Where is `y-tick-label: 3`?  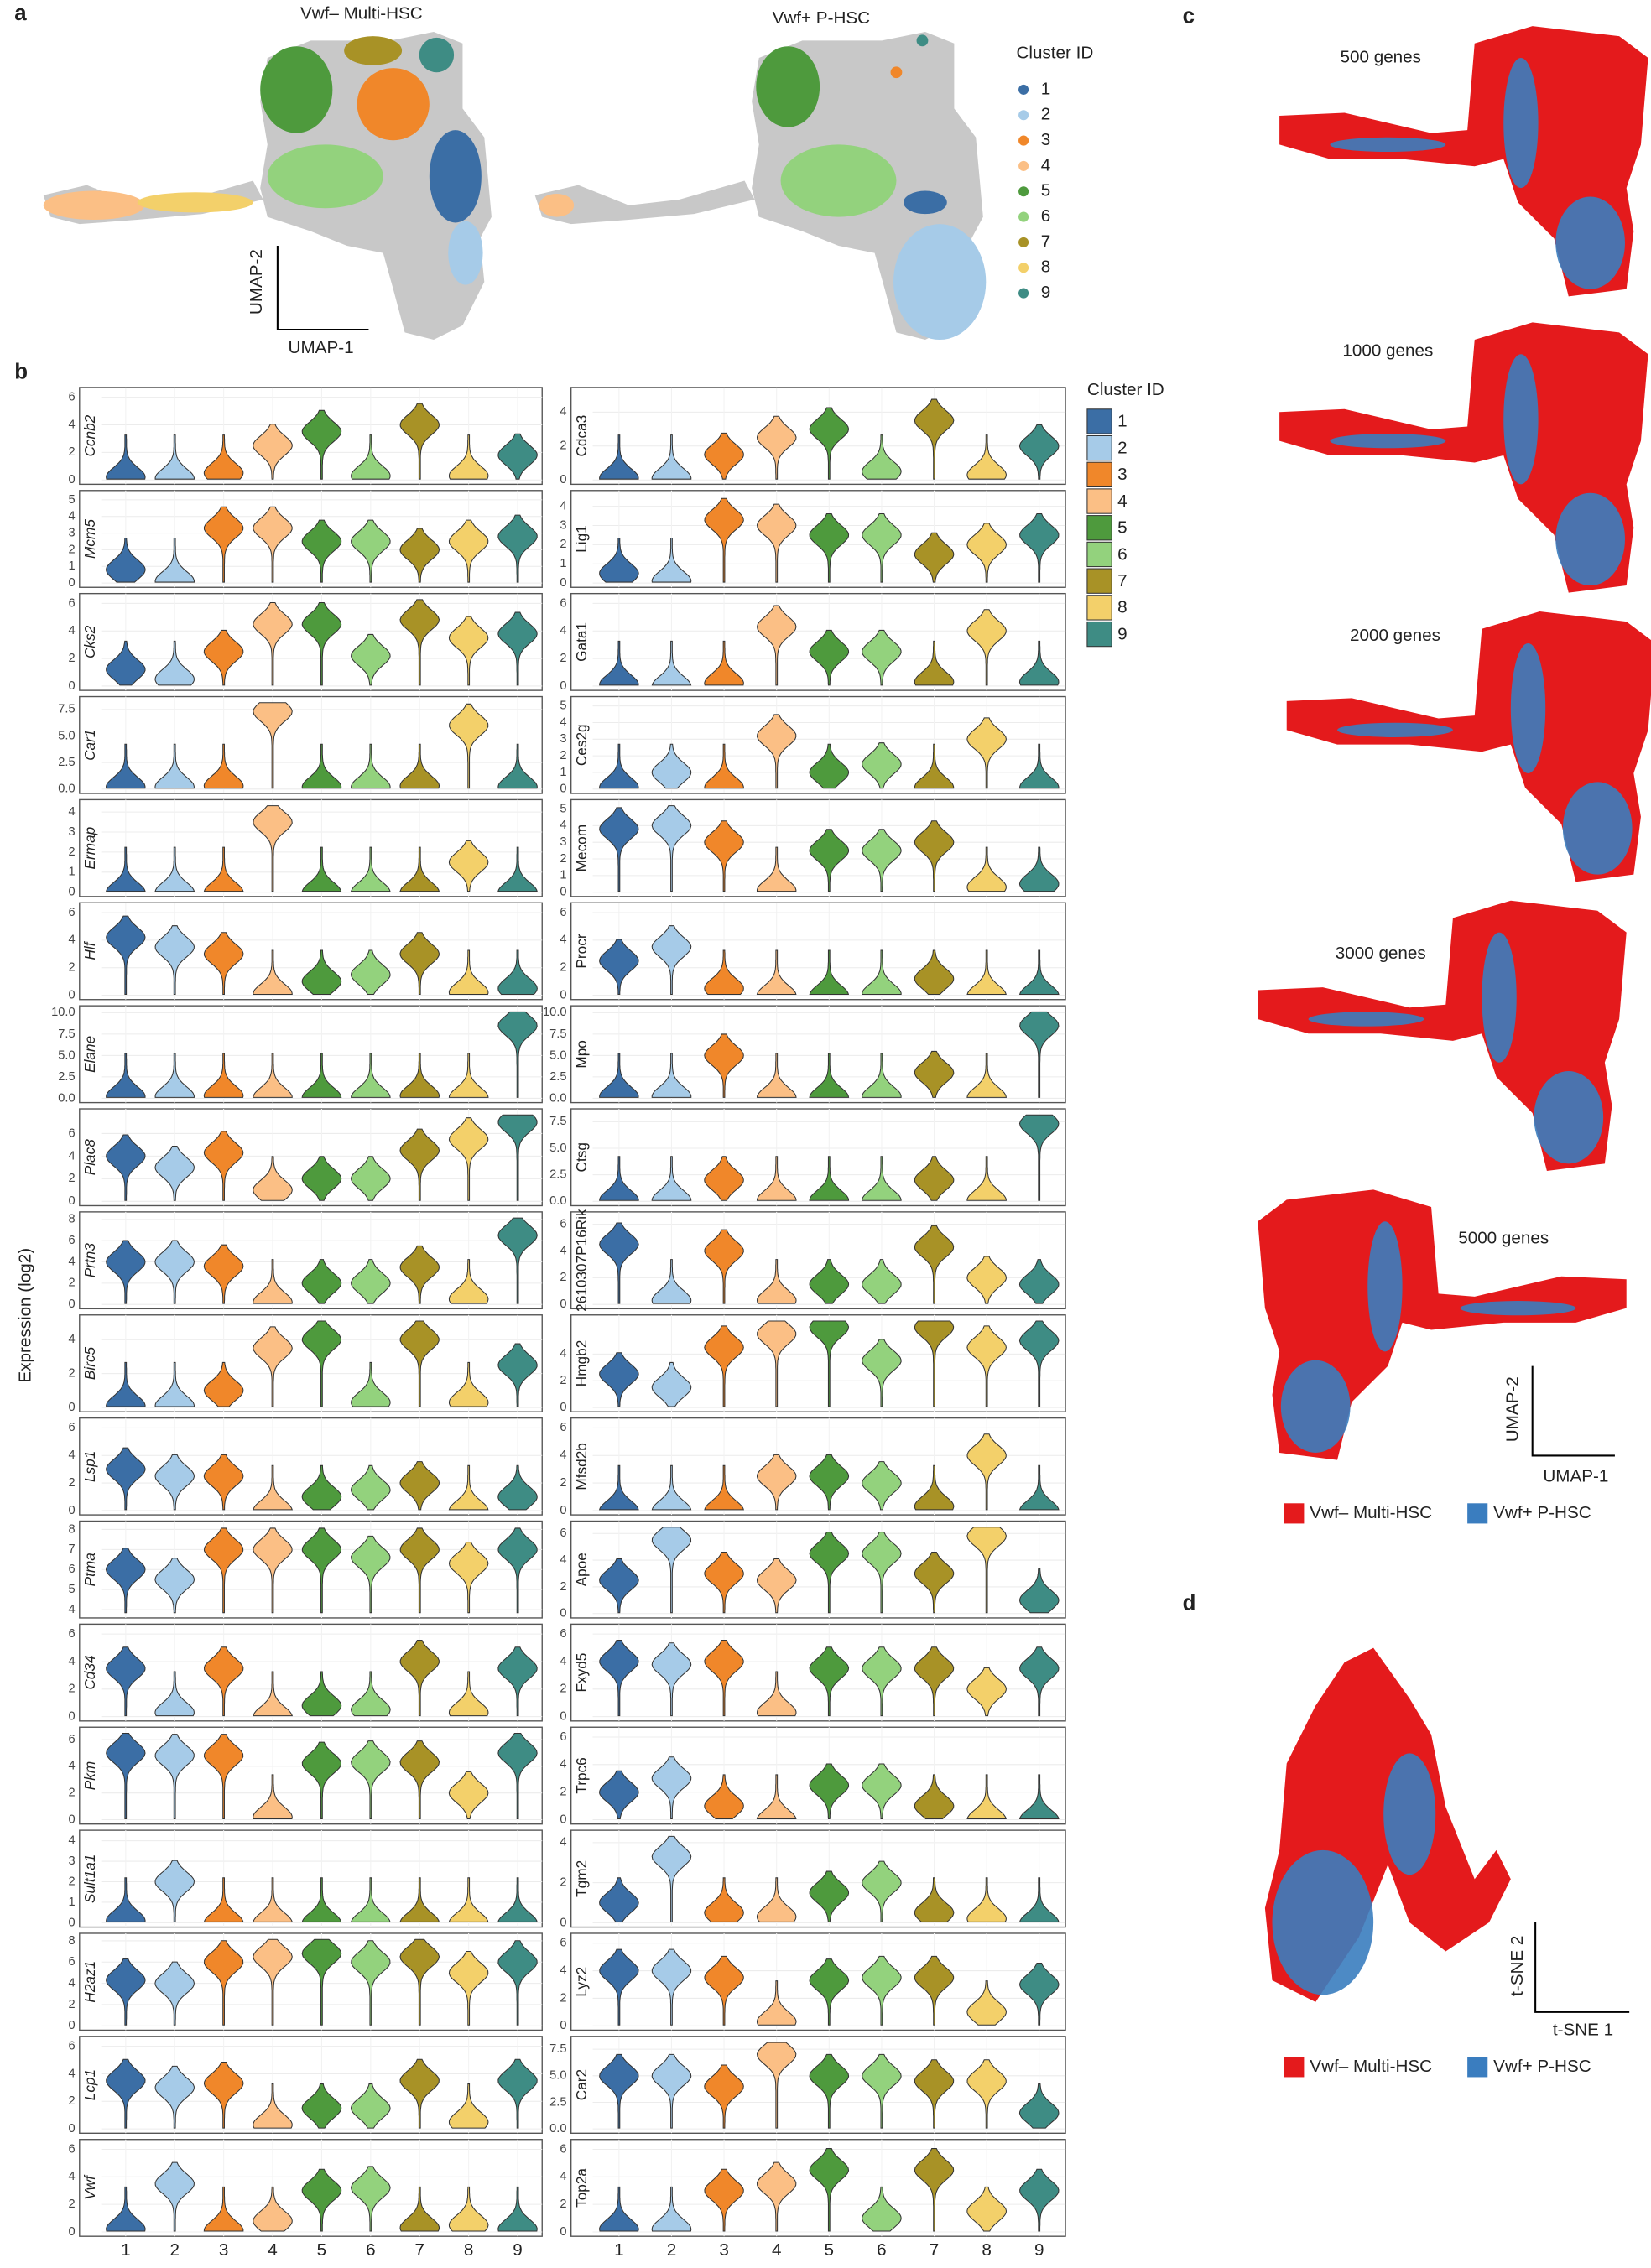
y-tick-label: 3 is located at coordinates (71, 532).